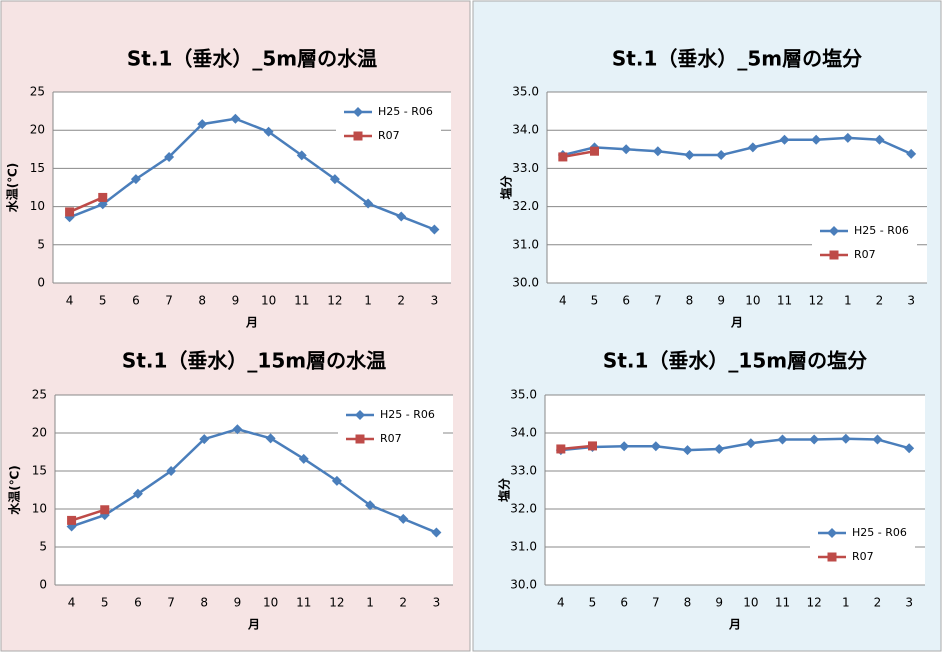 The image size is (943, 653). Describe the element at coordinates (737, 59) in the screenshot. I see `chart-title: St.1（垂水）_5m層の塩分` at that location.